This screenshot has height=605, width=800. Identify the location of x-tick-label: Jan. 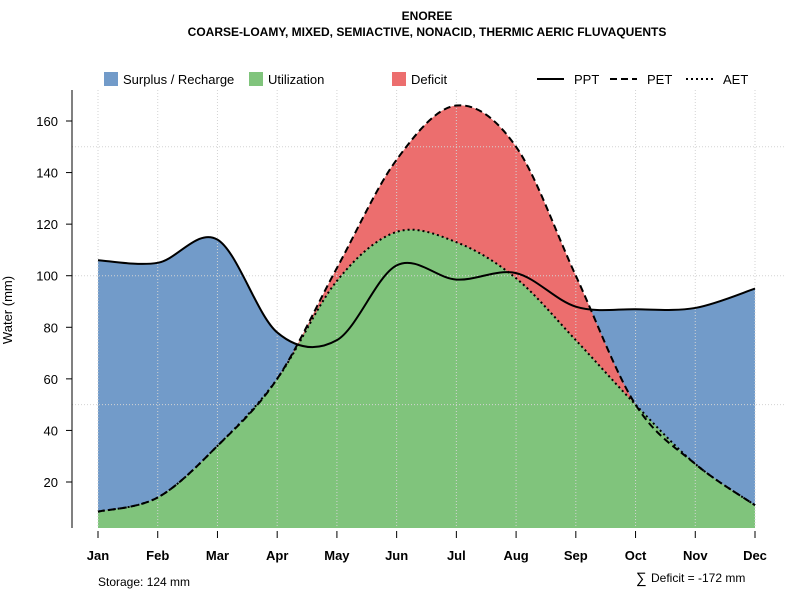
(98, 555).